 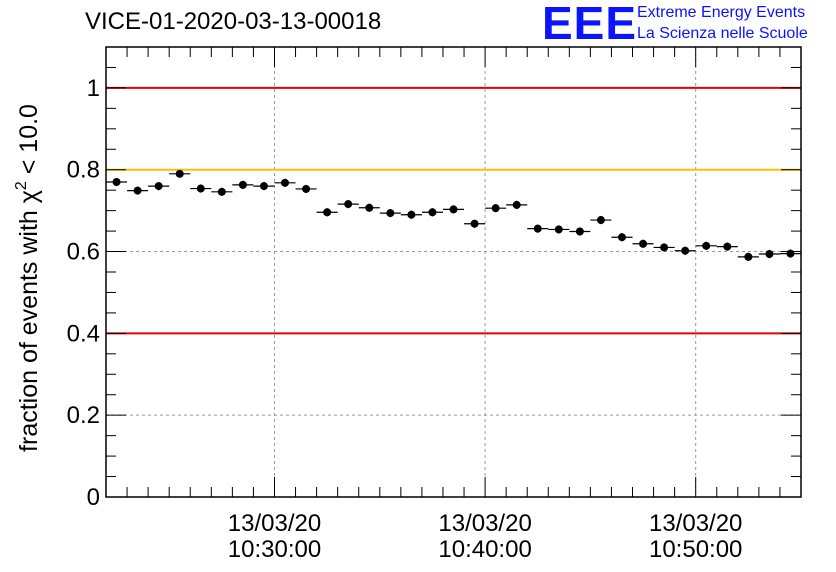 I want to click on y-axis-title-suffix: < 10.0, so click(x=29, y=142).